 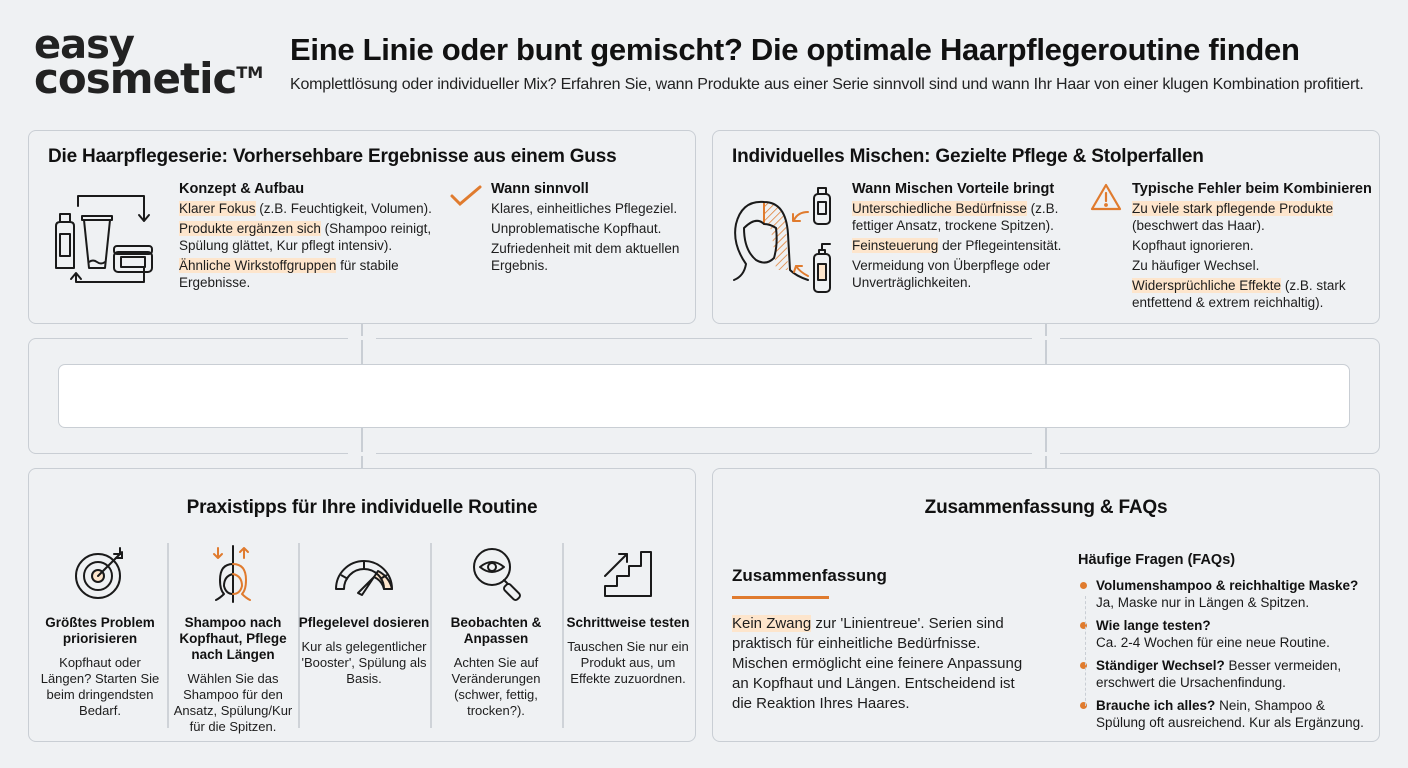 What do you see at coordinates (100, 574) in the screenshot?
I see `target-icon` at bounding box center [100, 574].